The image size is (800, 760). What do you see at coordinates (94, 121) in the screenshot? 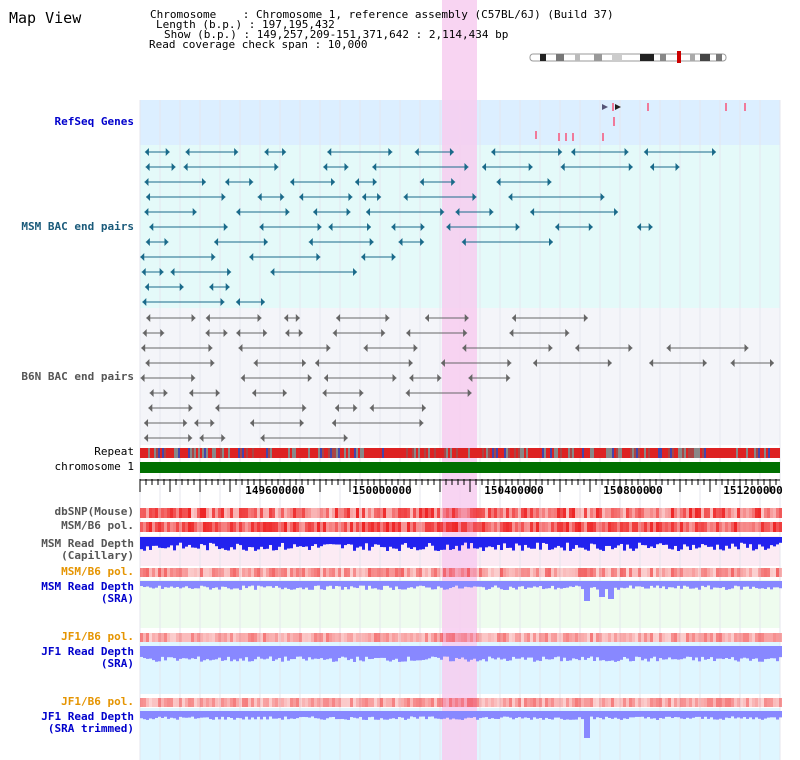
I see `track-label-refseq: RefSeq Genes` at bounding box center [94, 121].